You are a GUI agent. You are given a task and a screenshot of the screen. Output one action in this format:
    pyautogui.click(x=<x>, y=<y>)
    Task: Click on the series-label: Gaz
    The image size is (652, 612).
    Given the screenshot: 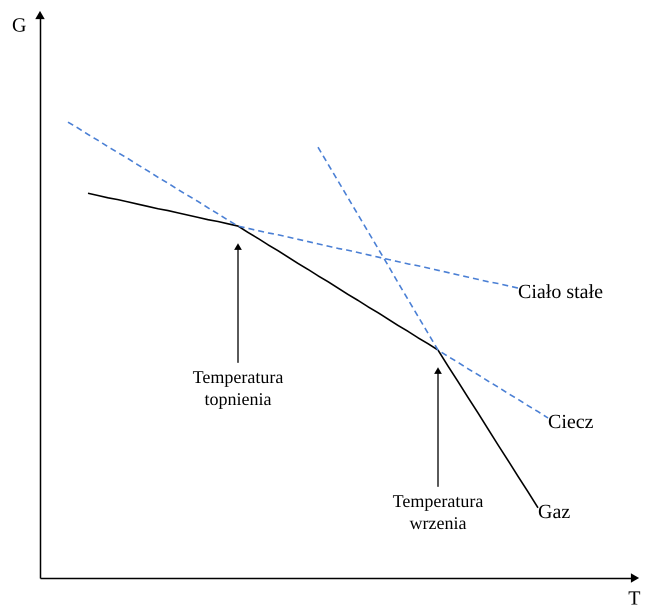 What is the action you would take?
    pyautogui.click(x=554, y=511)
    